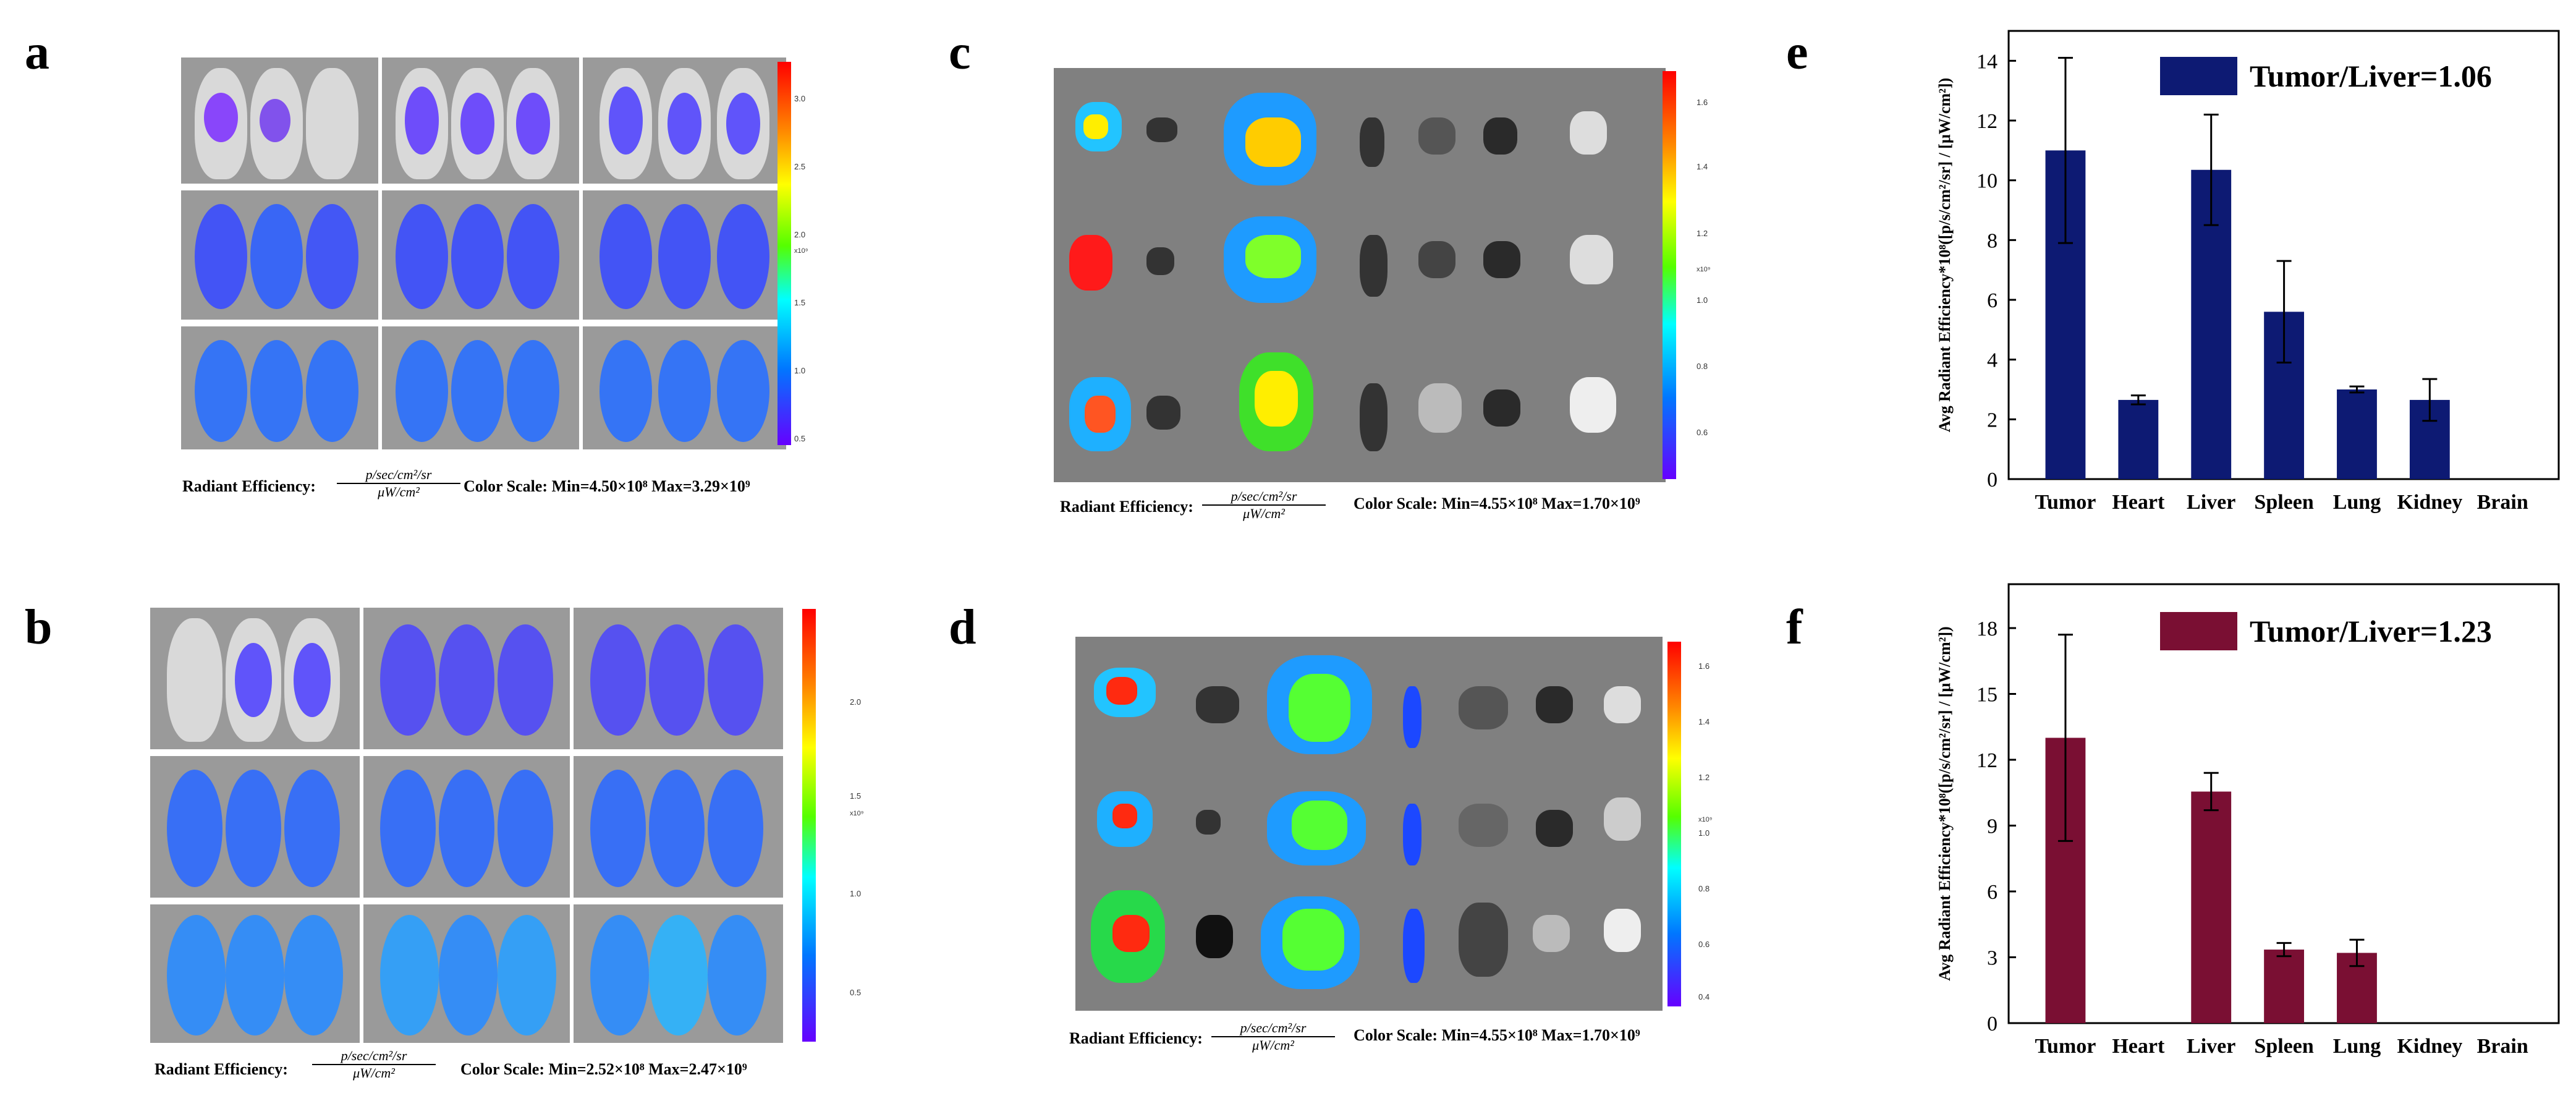 This screenshot has width=2576, height=1101. I want to click on panel-b-radiant-label: Radiant Efficiency:, so click(221, 1069).